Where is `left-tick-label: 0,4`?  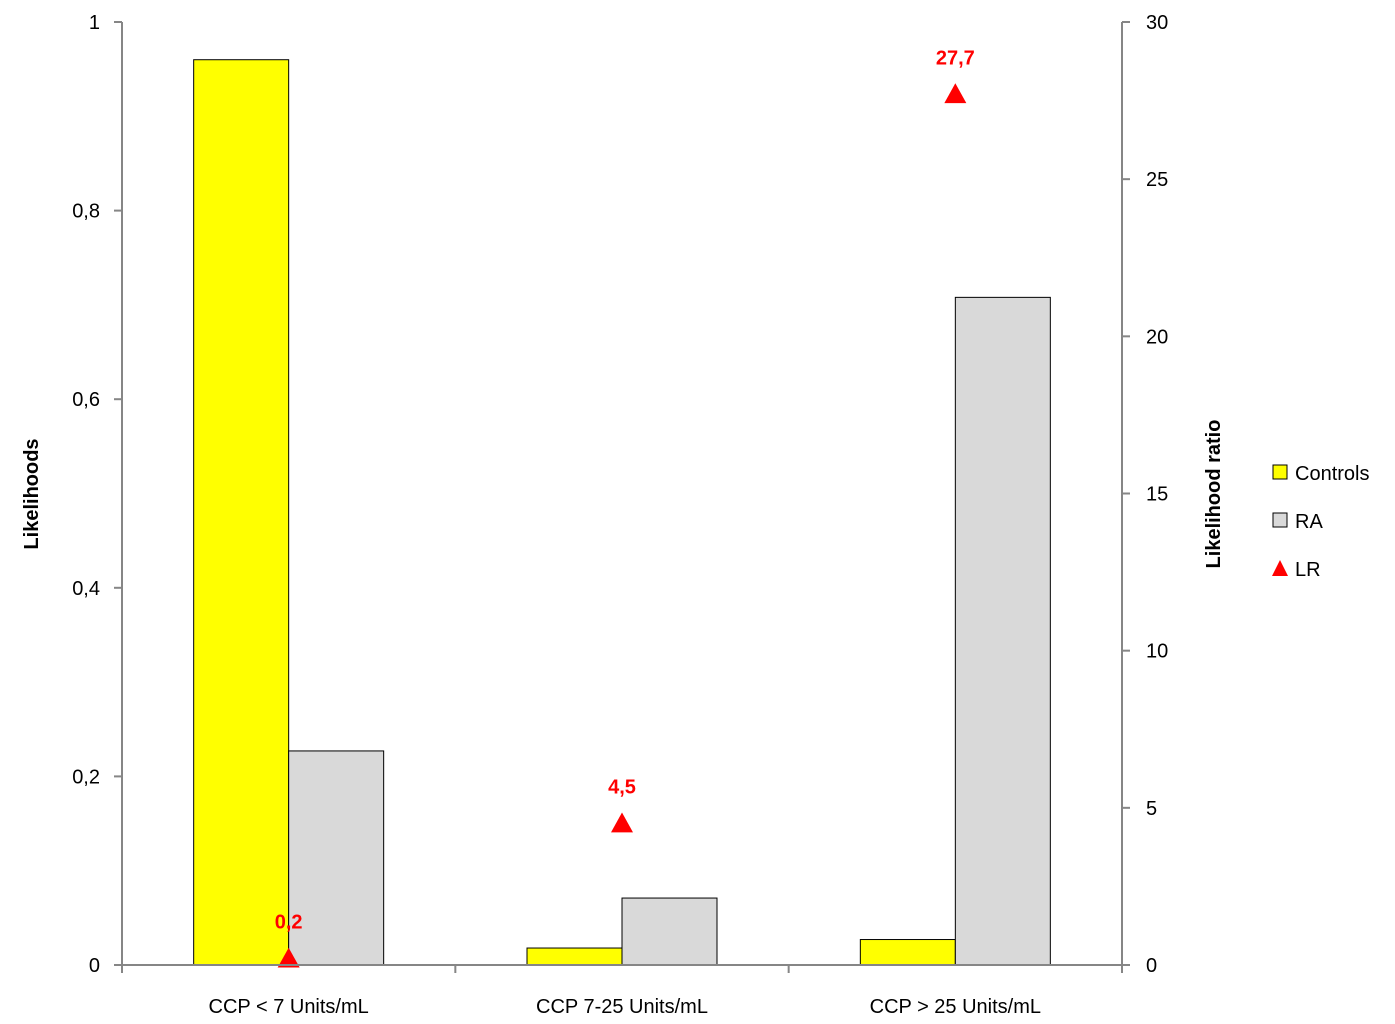 left-tick-label: 0,4 is located at coordinates (86, 589).